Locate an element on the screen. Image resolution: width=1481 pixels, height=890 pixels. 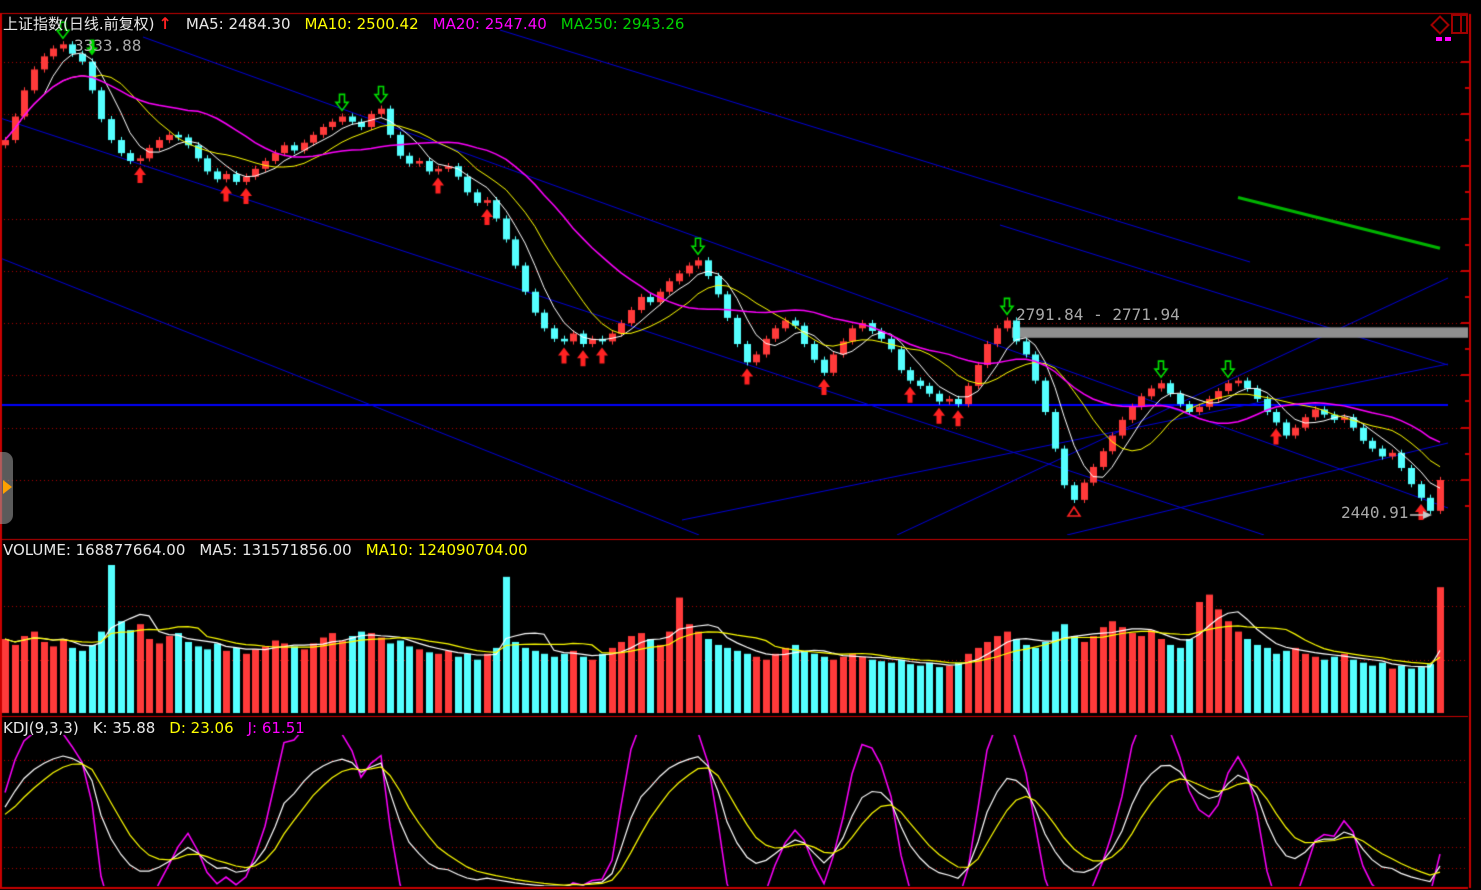
high-price-annotation: 3333.88 is located at coordinates (108, 45).